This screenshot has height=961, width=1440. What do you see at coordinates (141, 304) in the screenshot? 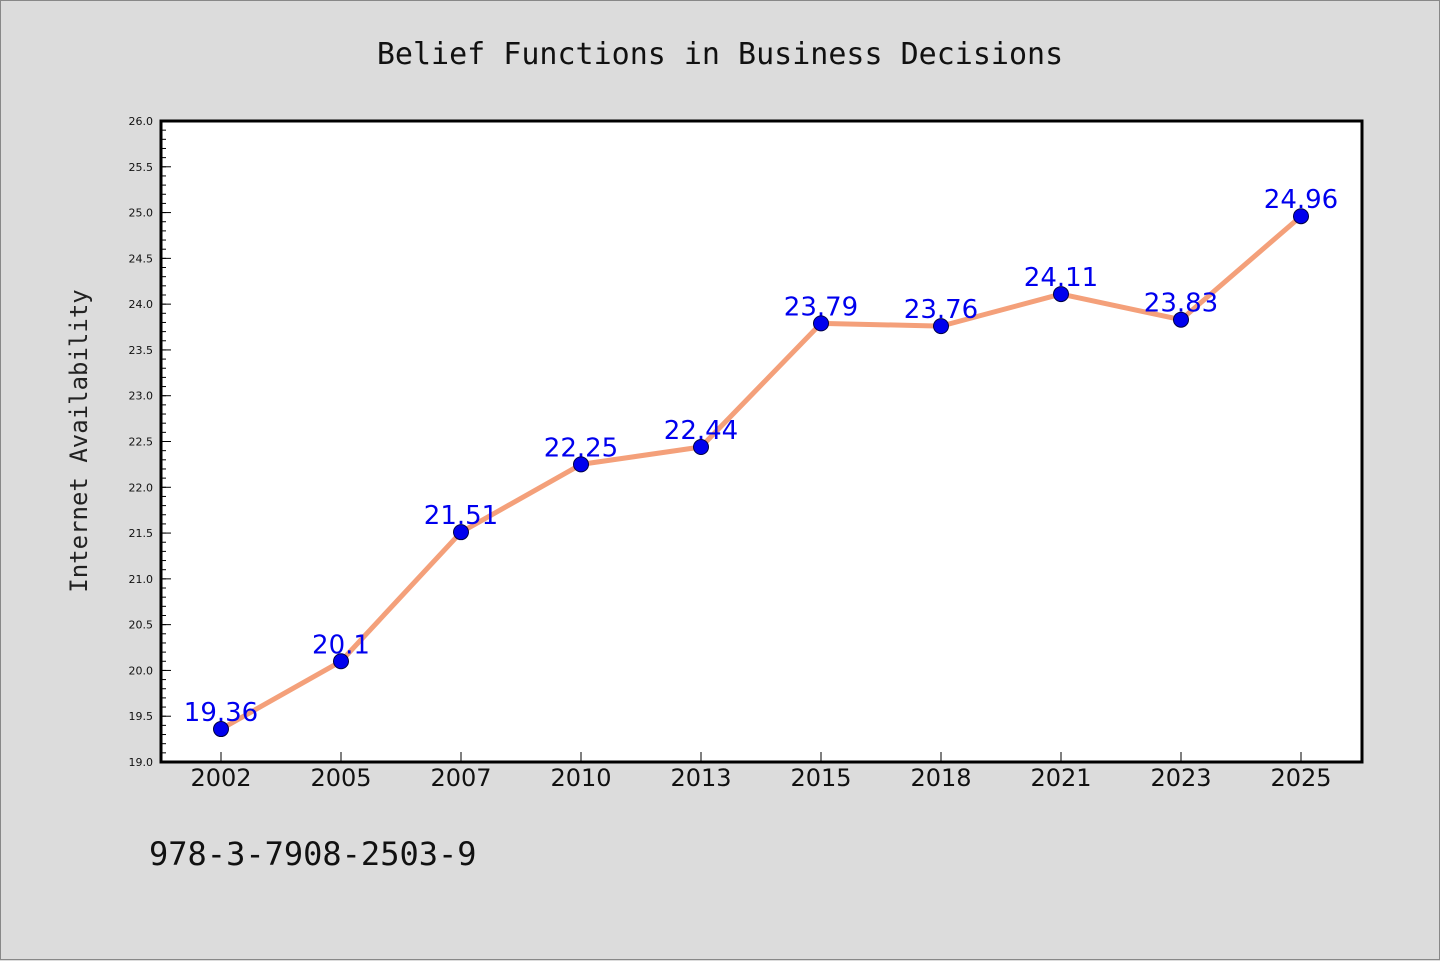
I see `y-tick-label: 24.0` at bounding box center [141, 304].